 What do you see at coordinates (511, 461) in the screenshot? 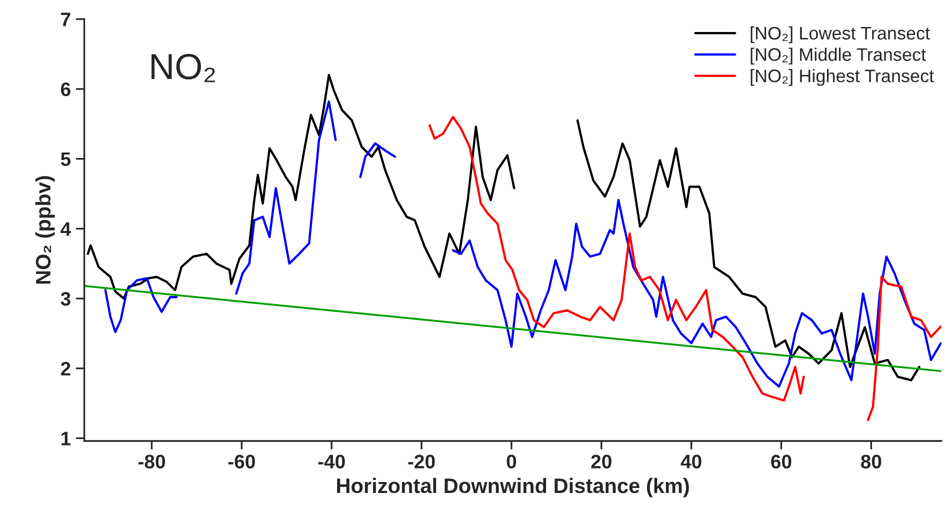
I see `x-tick-label: 0` at bounding box center [511, 461].